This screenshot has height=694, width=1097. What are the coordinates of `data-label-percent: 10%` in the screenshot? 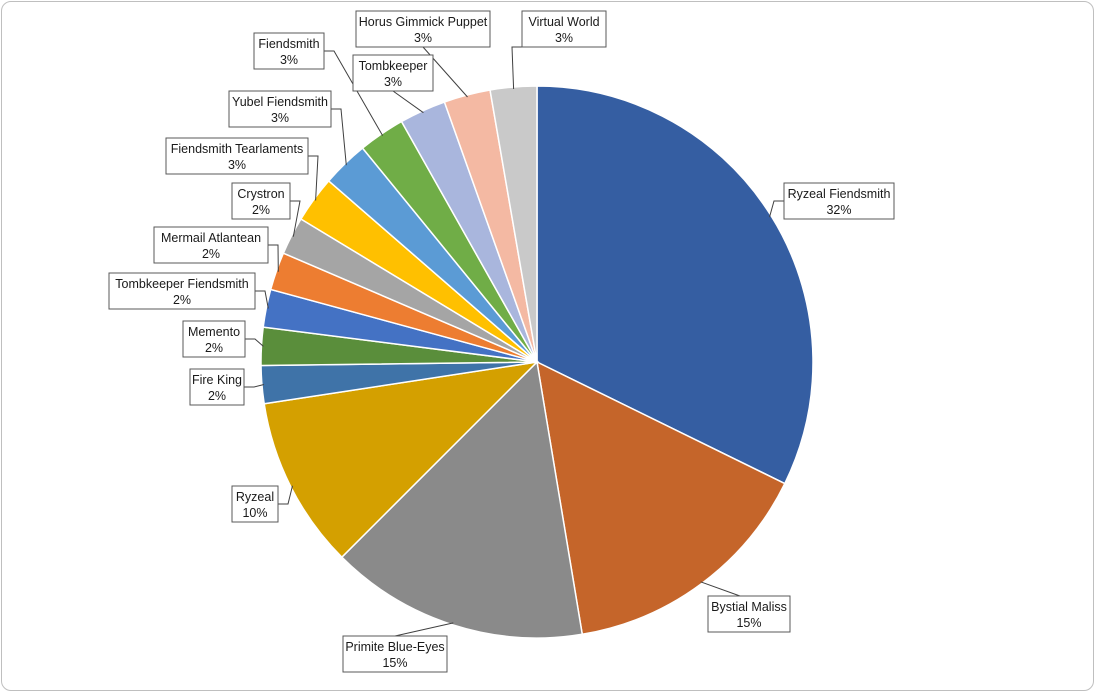 It's located at (254, 513).